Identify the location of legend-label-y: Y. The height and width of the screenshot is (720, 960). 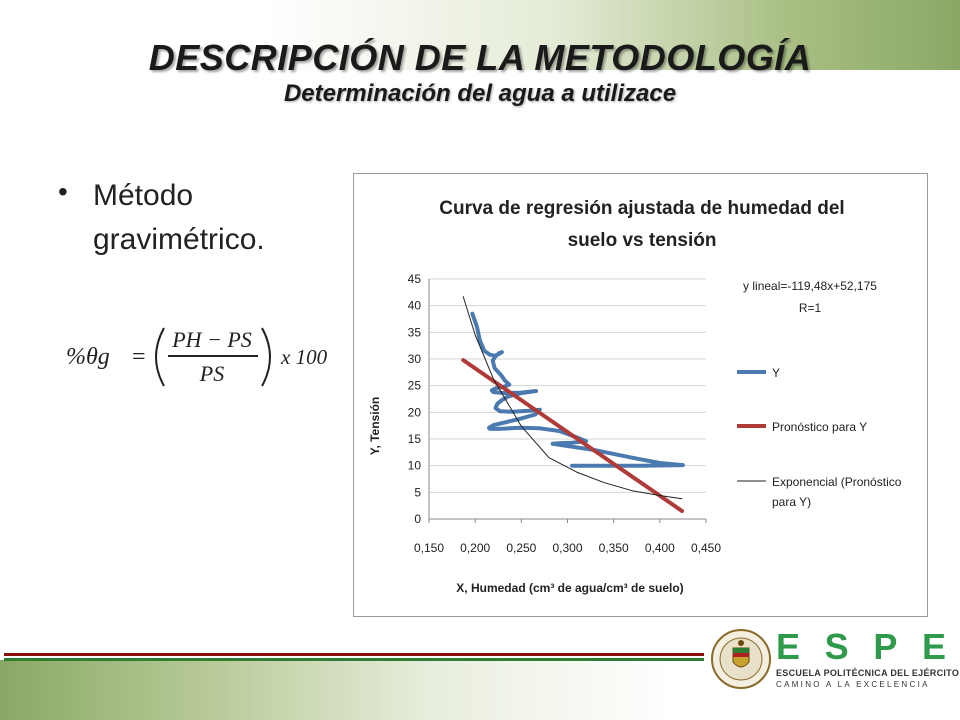
(776, 373).